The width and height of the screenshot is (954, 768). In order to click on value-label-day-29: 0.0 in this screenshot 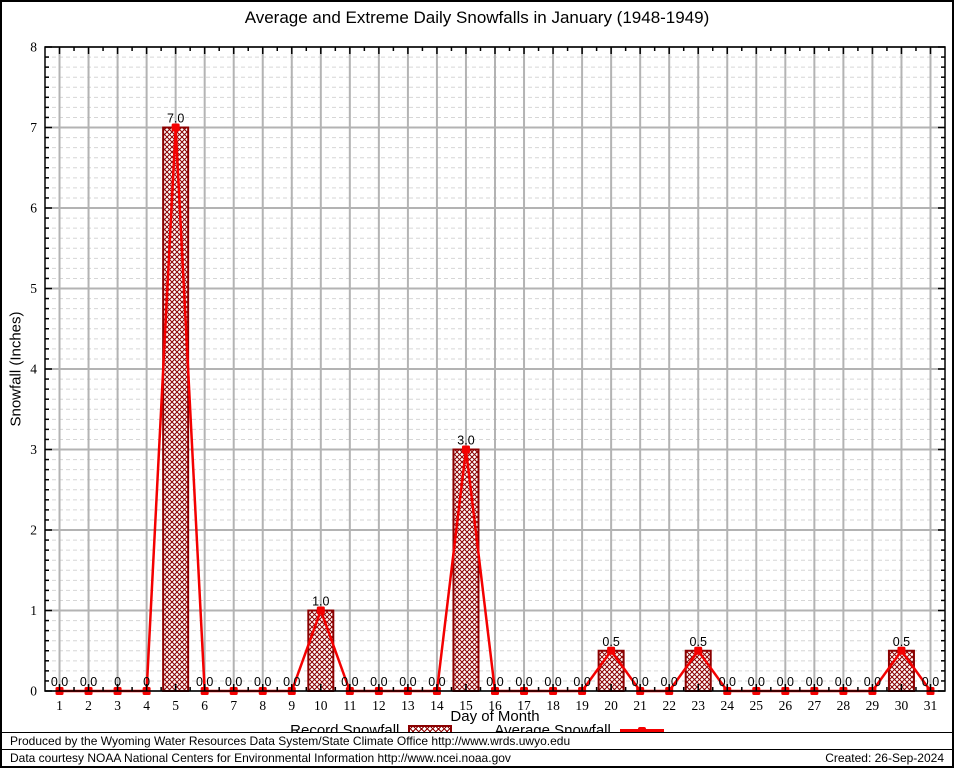, I will do `click(872, 682)`.